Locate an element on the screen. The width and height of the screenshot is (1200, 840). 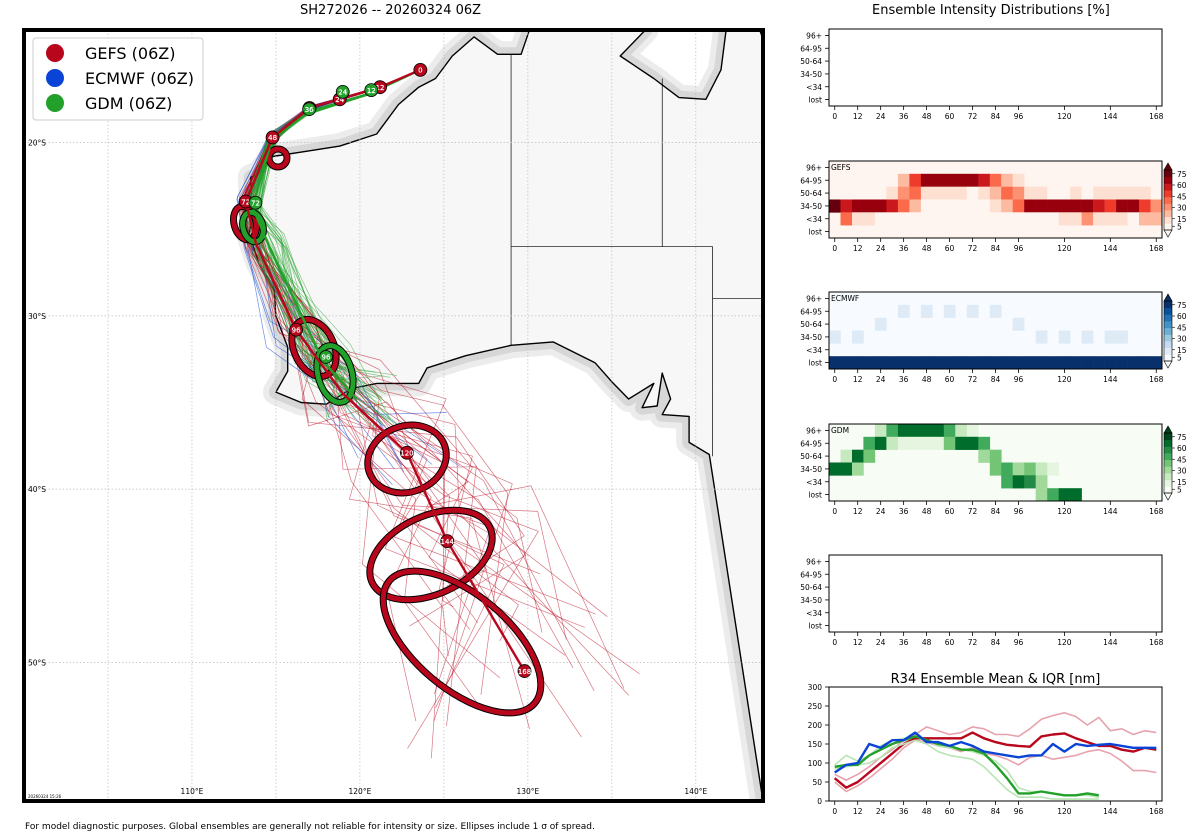
y-tick-label: 100 is located at coordinates (815, 763).